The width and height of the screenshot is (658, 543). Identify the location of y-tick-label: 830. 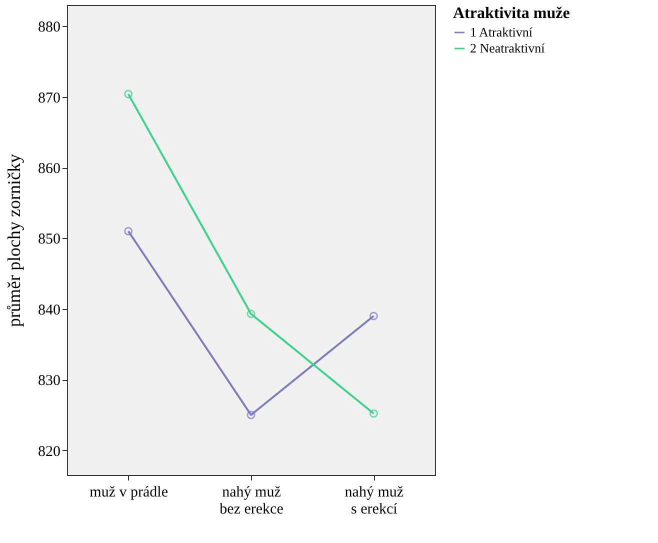
(49, 381).